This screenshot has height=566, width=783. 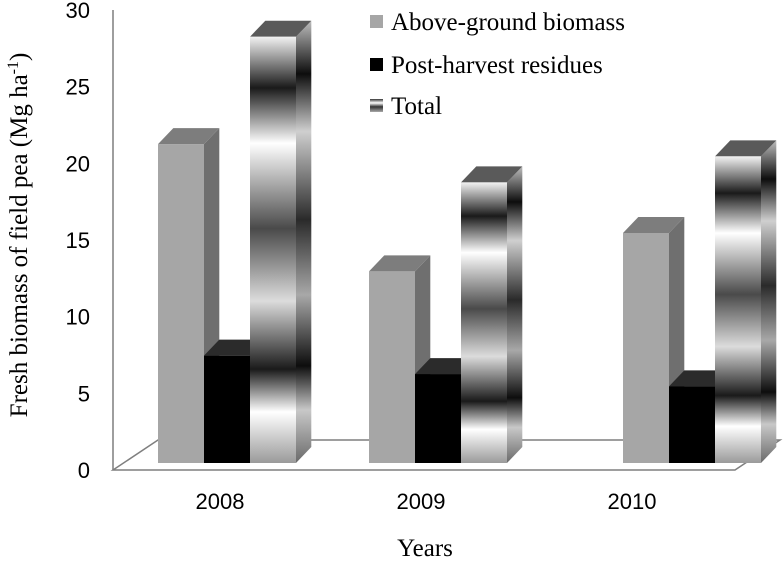 I want to click on legend-label-post-harvest: Post-harvest residues, so click(x=497, y=65).